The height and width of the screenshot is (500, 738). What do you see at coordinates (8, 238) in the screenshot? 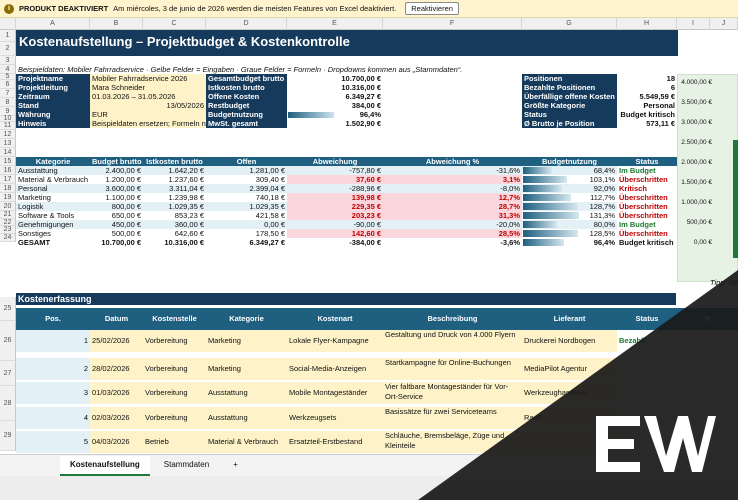
I see `row-header-24: 24` at bounding box center [8, 238].